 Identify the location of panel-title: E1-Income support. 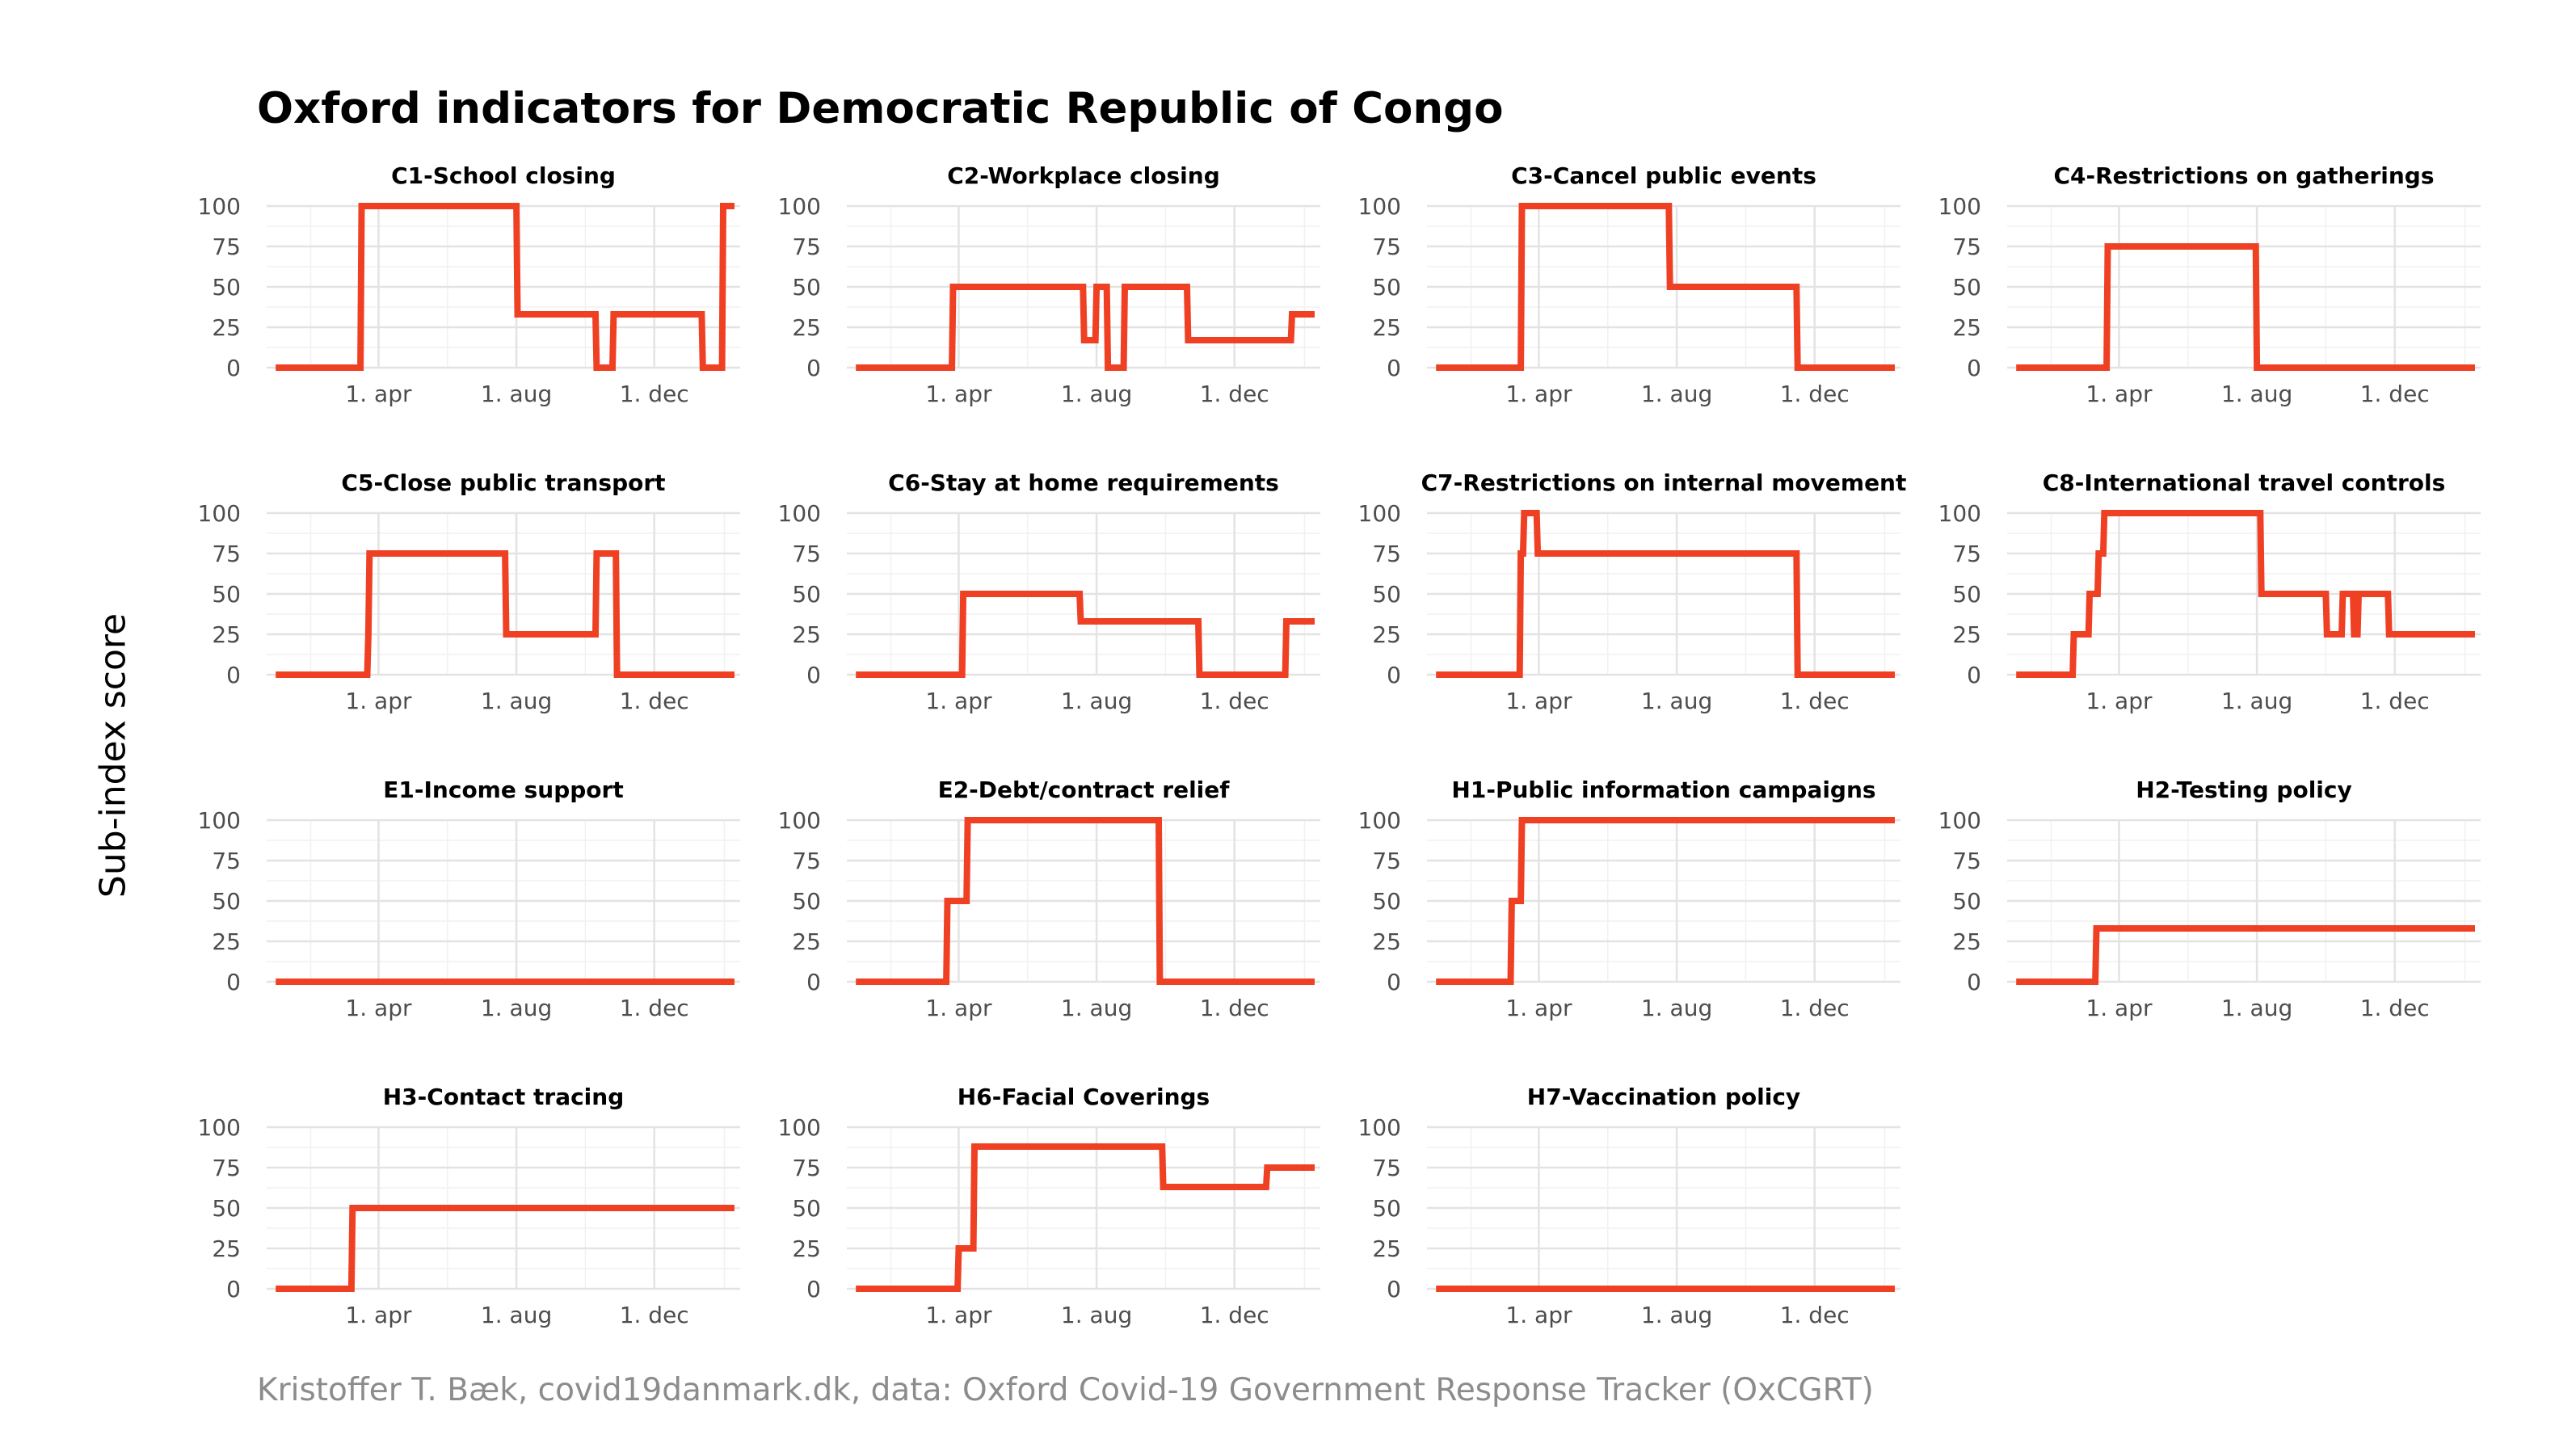
(503, 790).